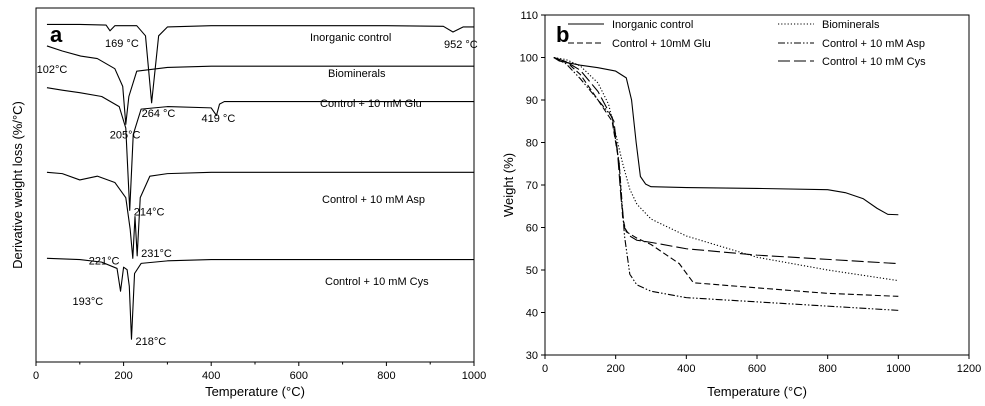 This screenshot has width=985, height=406. I want to click on panel-a-peak-label: 419 °C, so click(219, 119).